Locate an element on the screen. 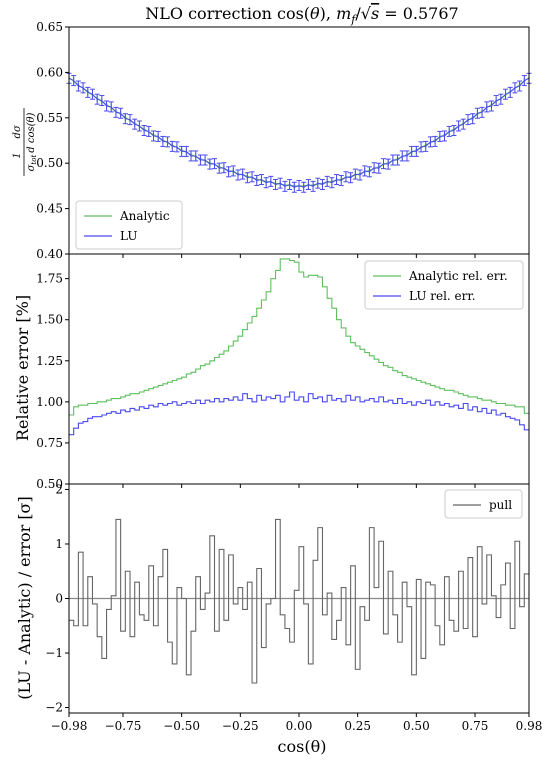 The image size is (549, 761). top-legend-label: Analytic is located at coordinates (144, 216).